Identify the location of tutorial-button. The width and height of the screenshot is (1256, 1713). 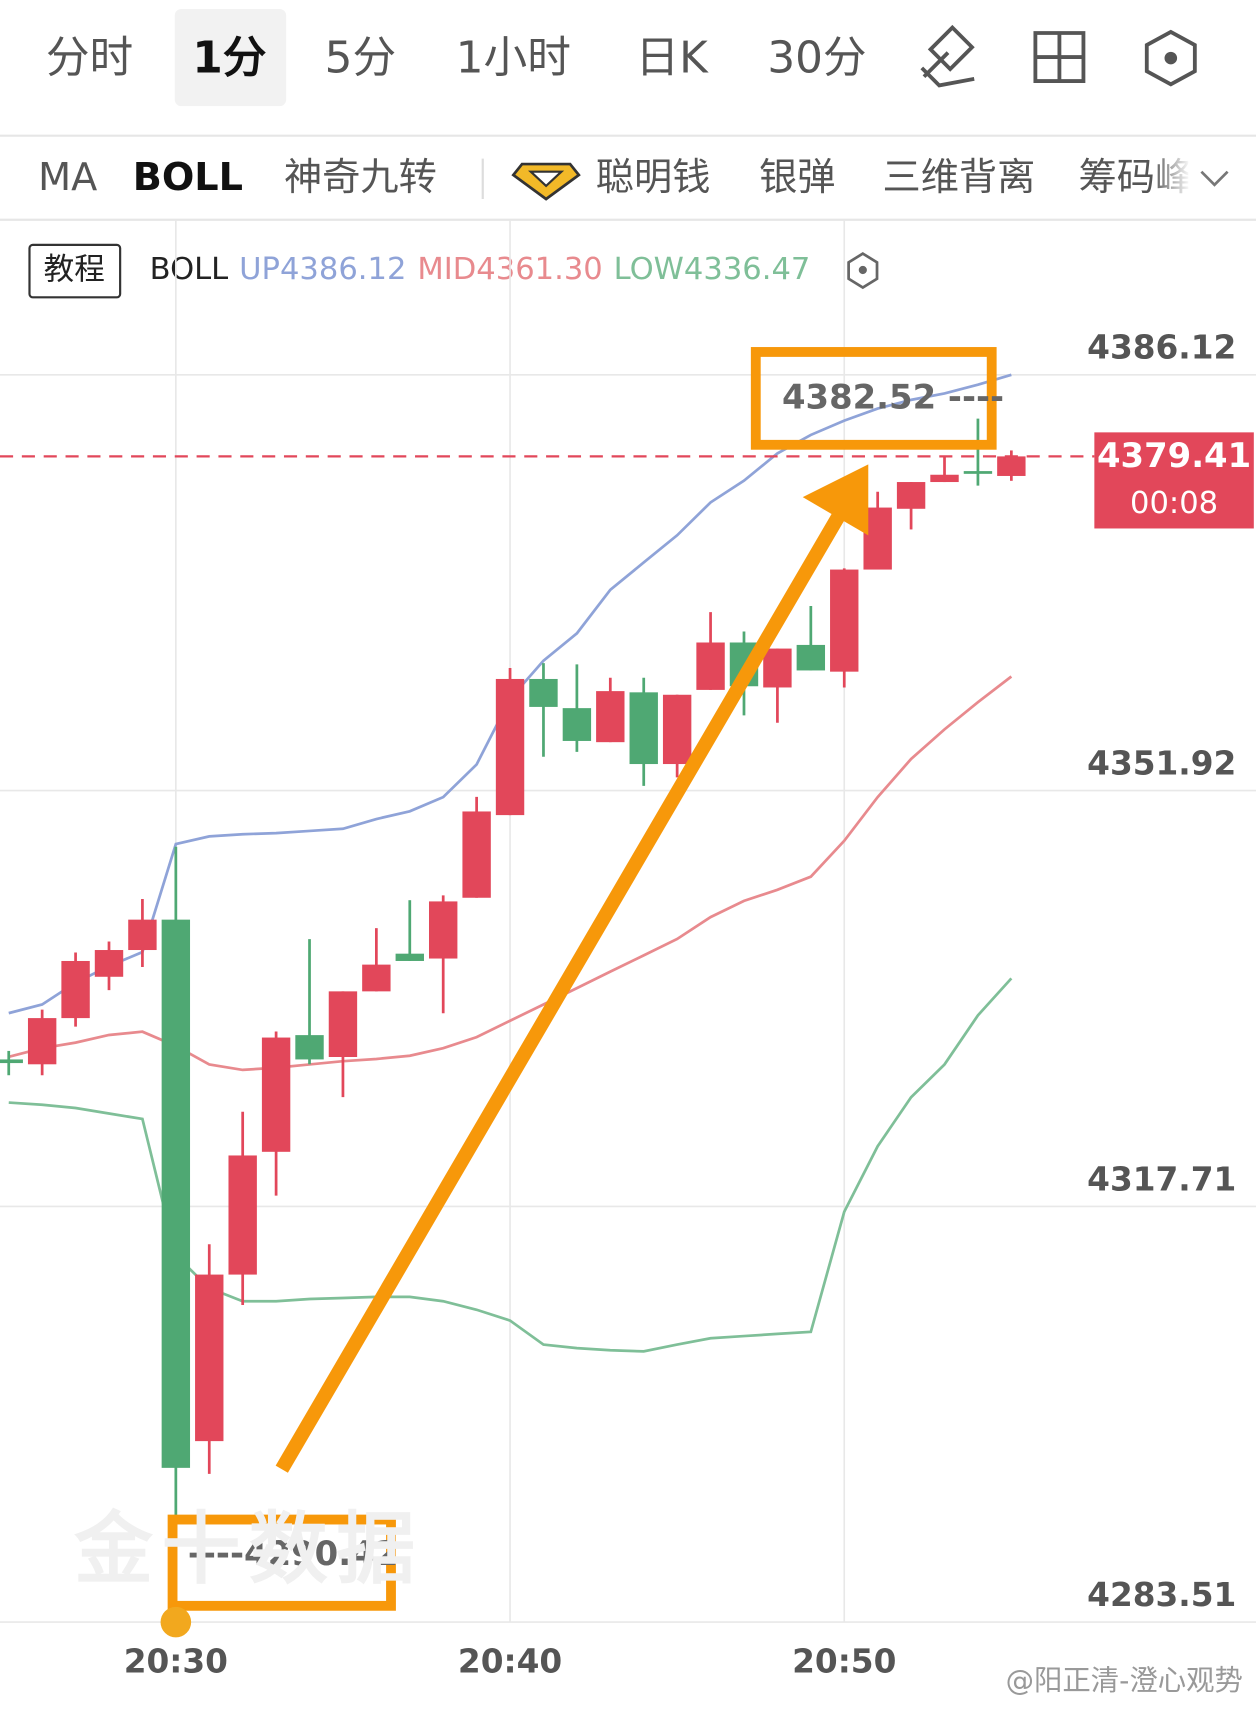
(75, 271).